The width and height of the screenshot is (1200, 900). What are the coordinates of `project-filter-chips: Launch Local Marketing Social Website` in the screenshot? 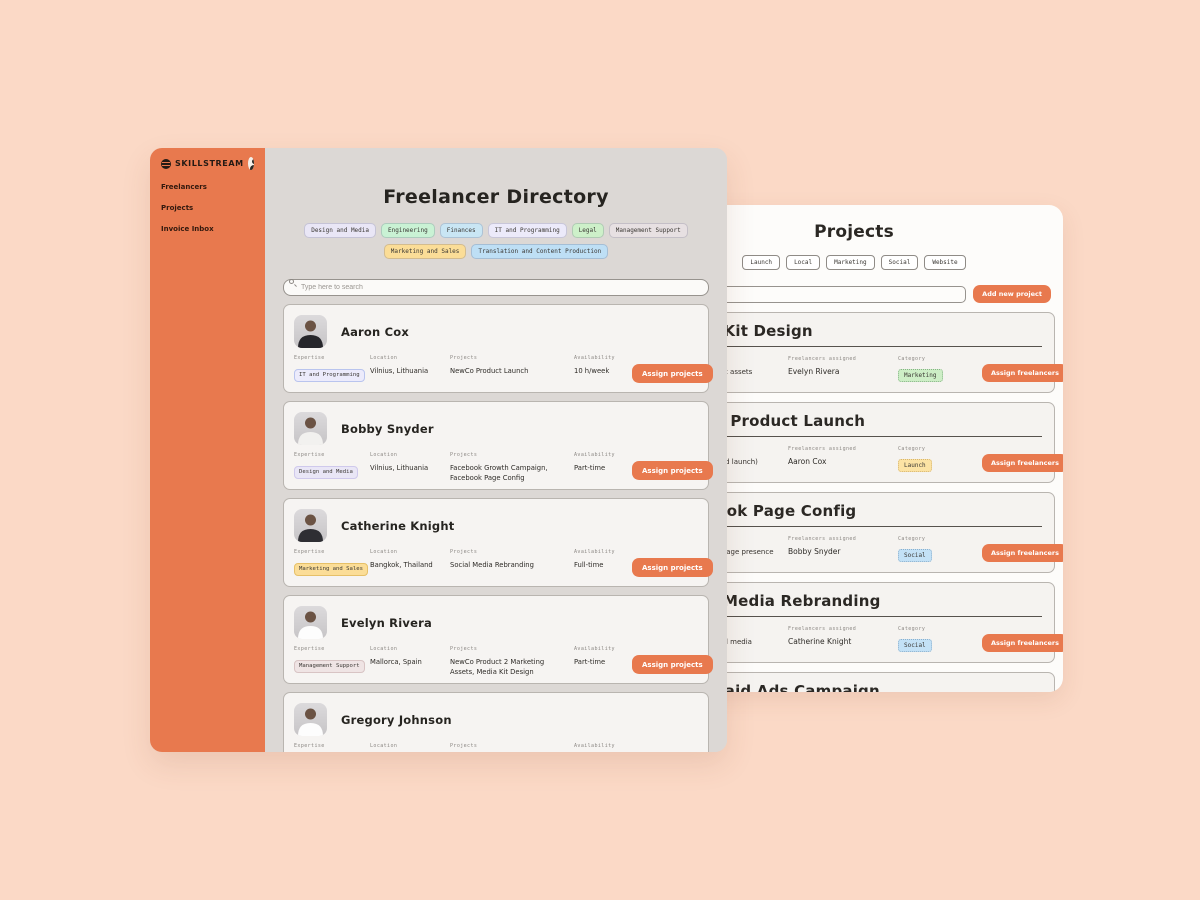 It's located at (854, 262).